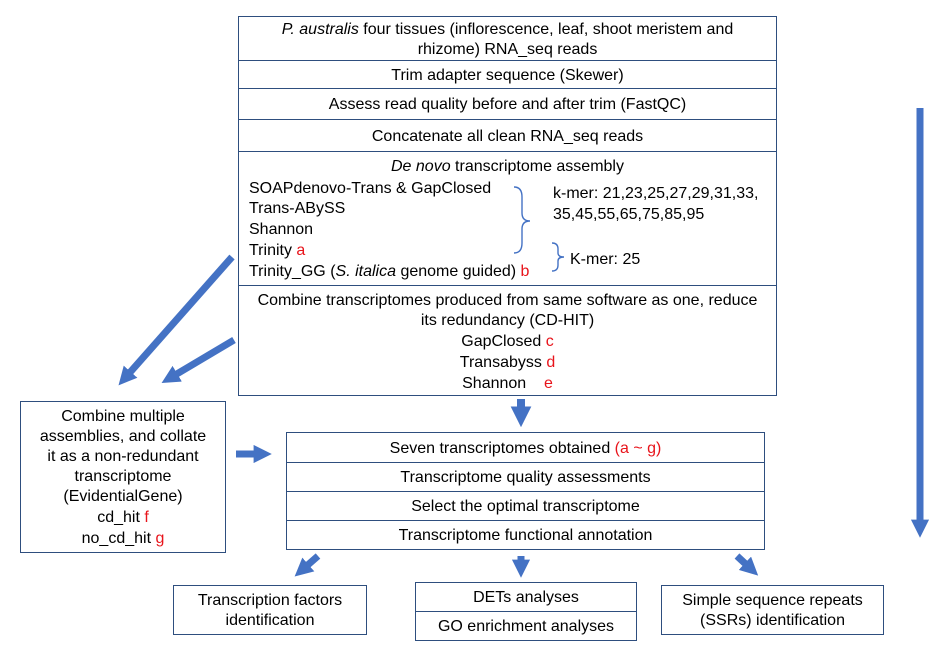 This screenshot has height=649, width=934. I want to click on assembly-title: De novo transcriptome assembly, so click(507, 166).